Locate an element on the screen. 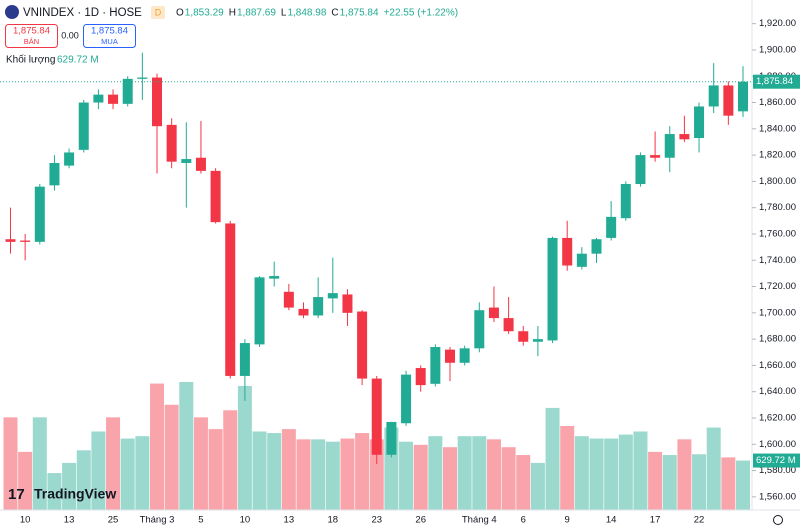 The height and width of the screenshot is (530, 800). sell-label: BÁN is located at coordinates (31, 41).